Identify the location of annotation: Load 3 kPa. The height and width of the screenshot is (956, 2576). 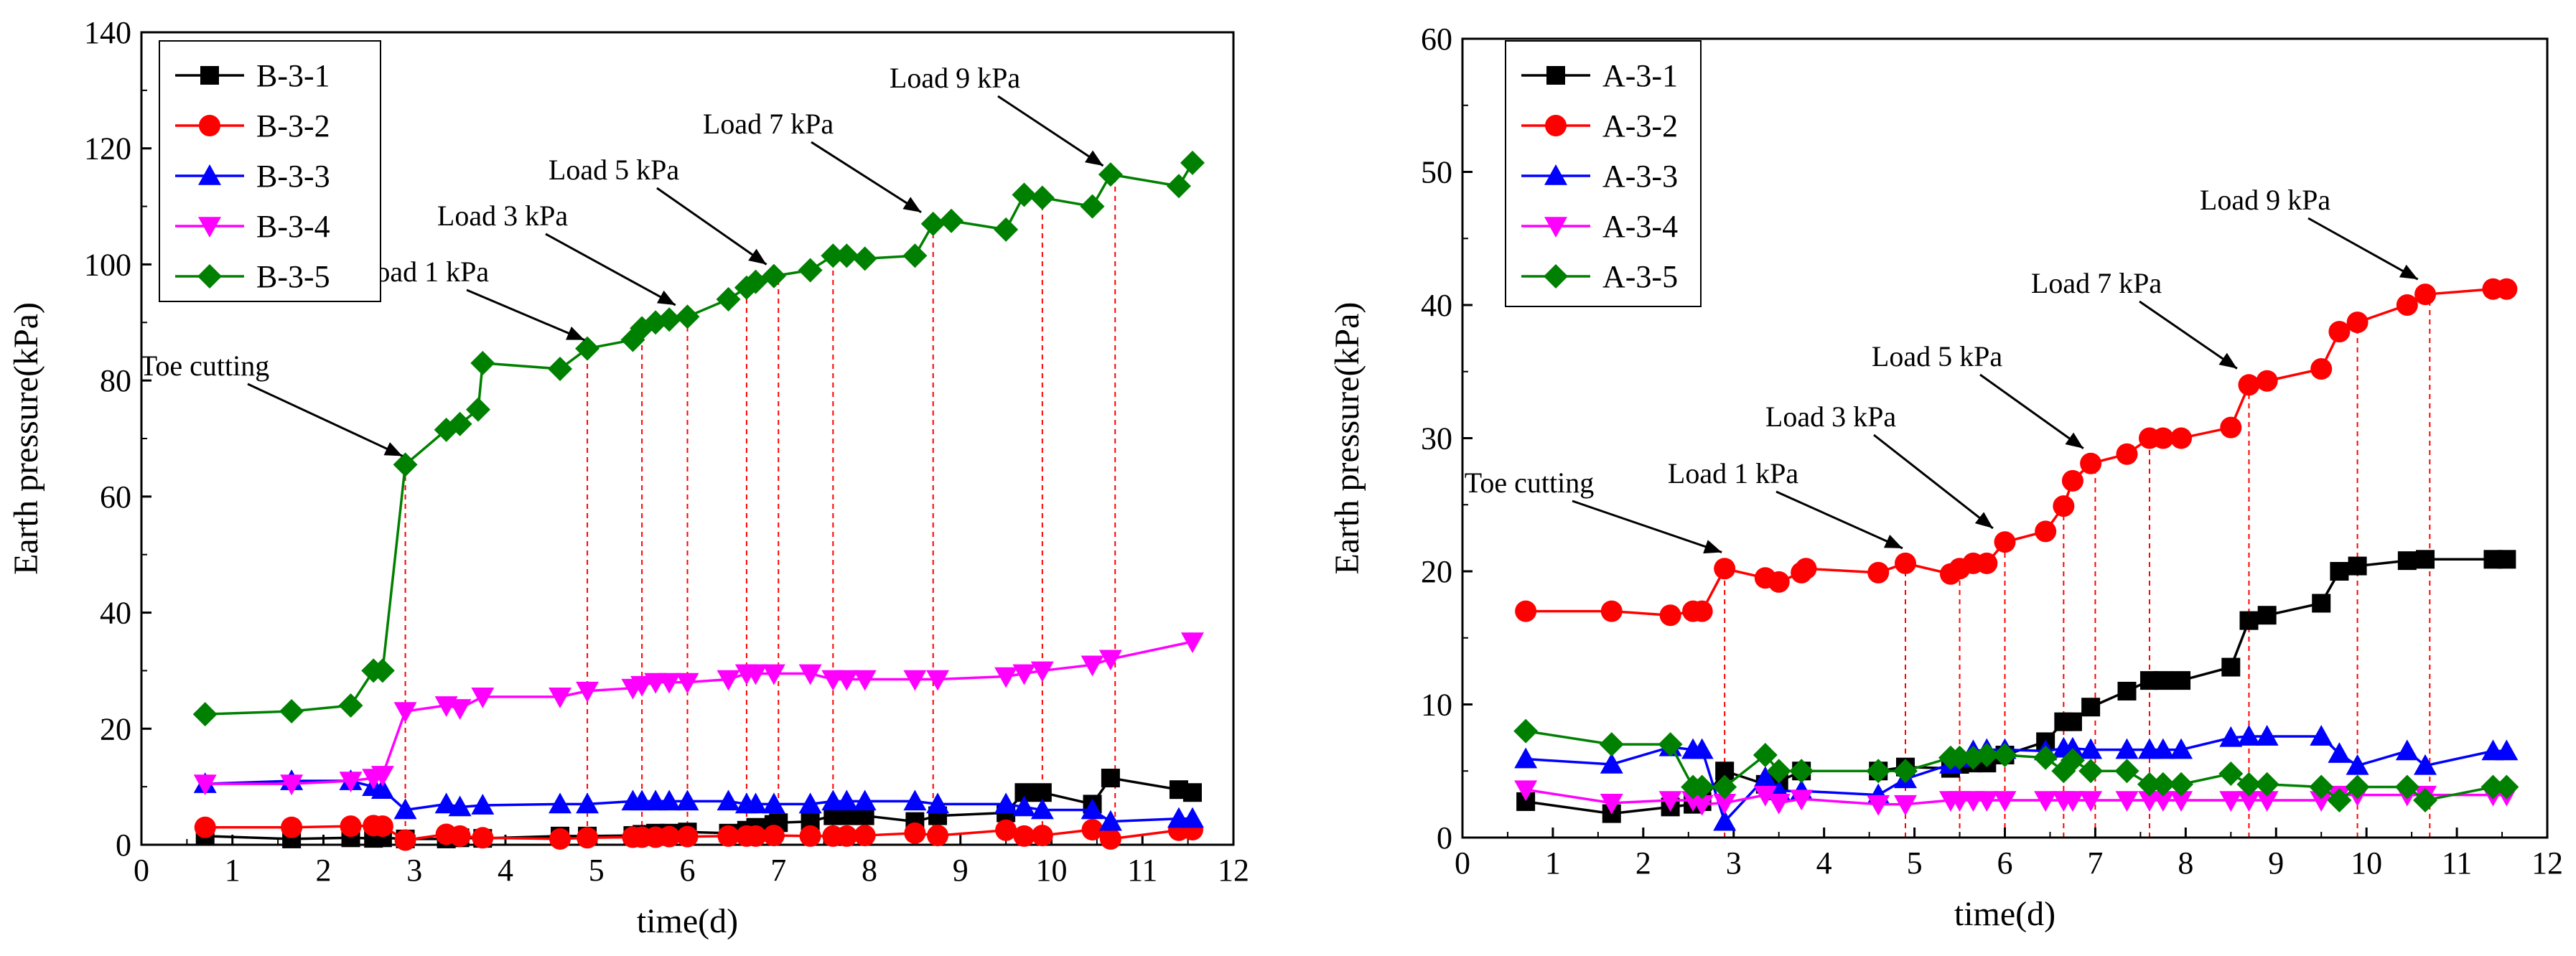
(556, 253).